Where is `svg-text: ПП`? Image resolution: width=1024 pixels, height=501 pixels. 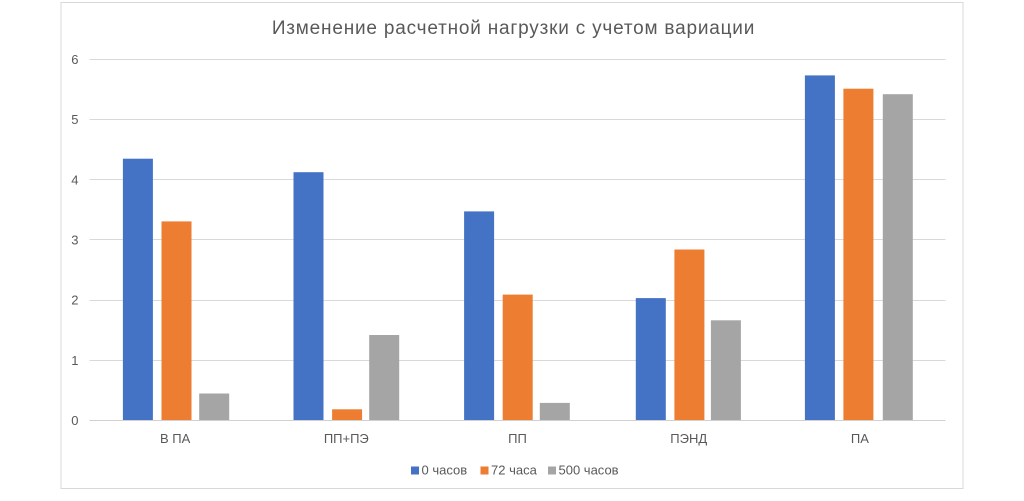 svg-text: ПП is located at coordinates (517, 438).